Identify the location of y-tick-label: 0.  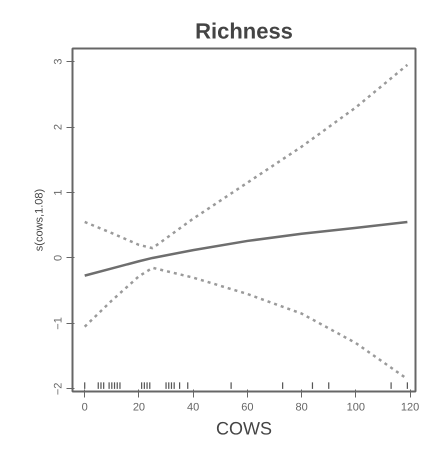
(58, 258).